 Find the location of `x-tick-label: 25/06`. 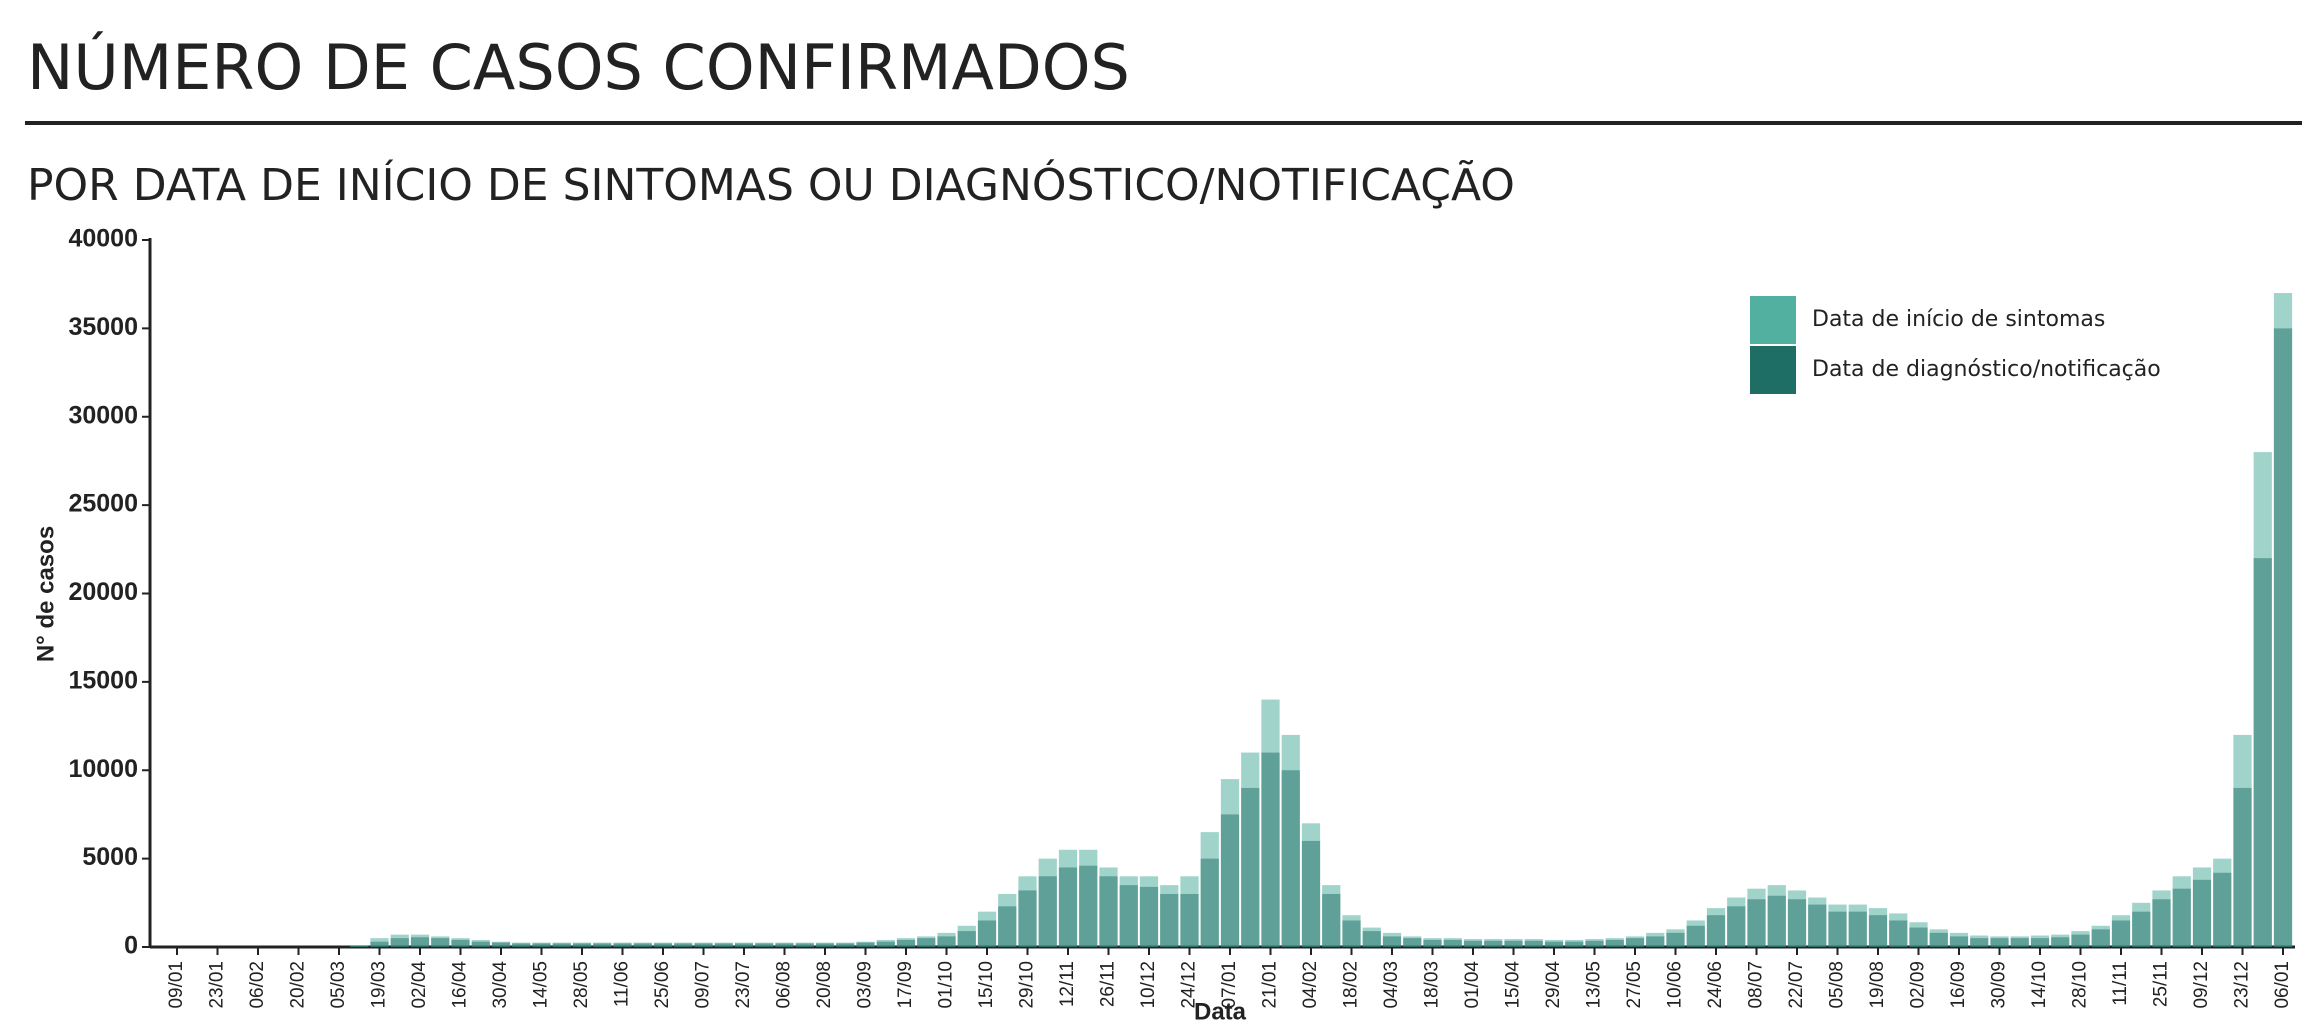

x-tick-label: 25/06 is located at coordinates (662, 985).